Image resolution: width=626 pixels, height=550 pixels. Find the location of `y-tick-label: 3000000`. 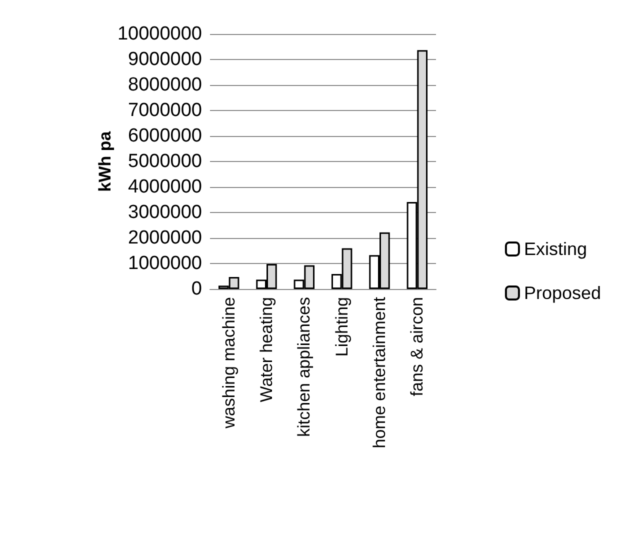

y-tick-label: 3000000 is located at coordinates (165, 212).